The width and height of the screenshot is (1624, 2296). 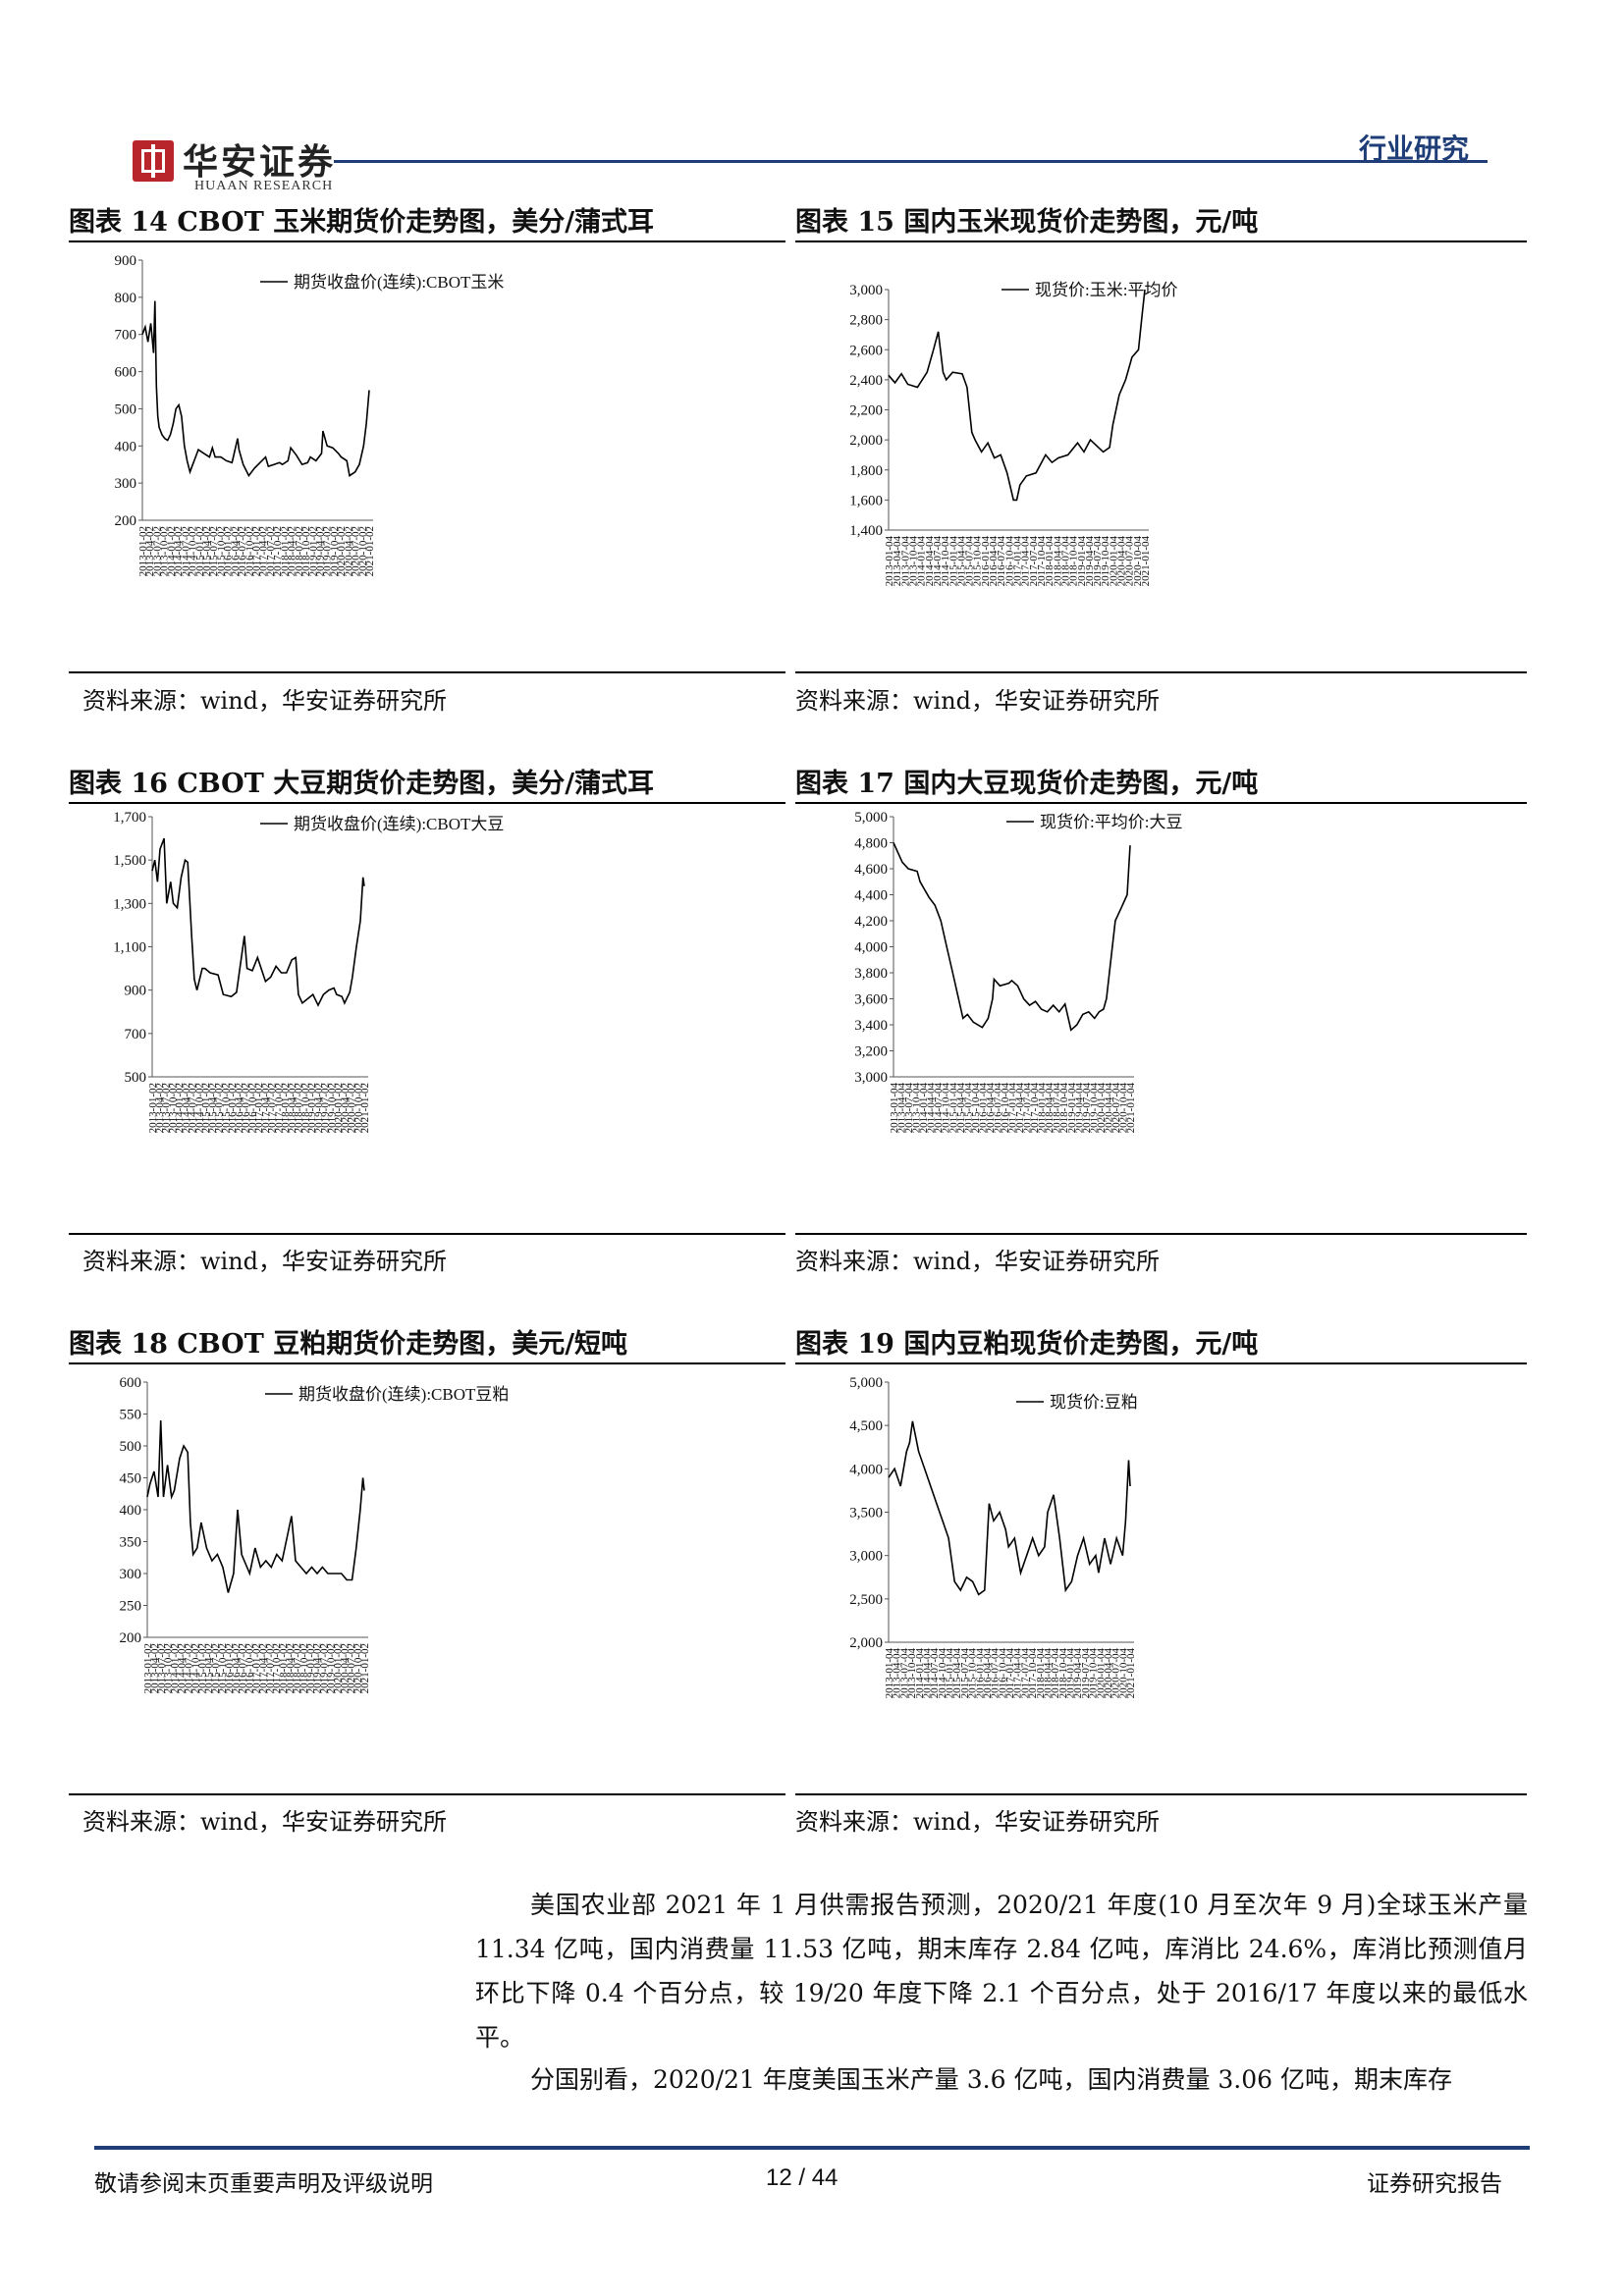 What do you see at coordinates (126, 261) in the screenshot?
I see `y-tick-label: 900` at bounding box center [126, 261].